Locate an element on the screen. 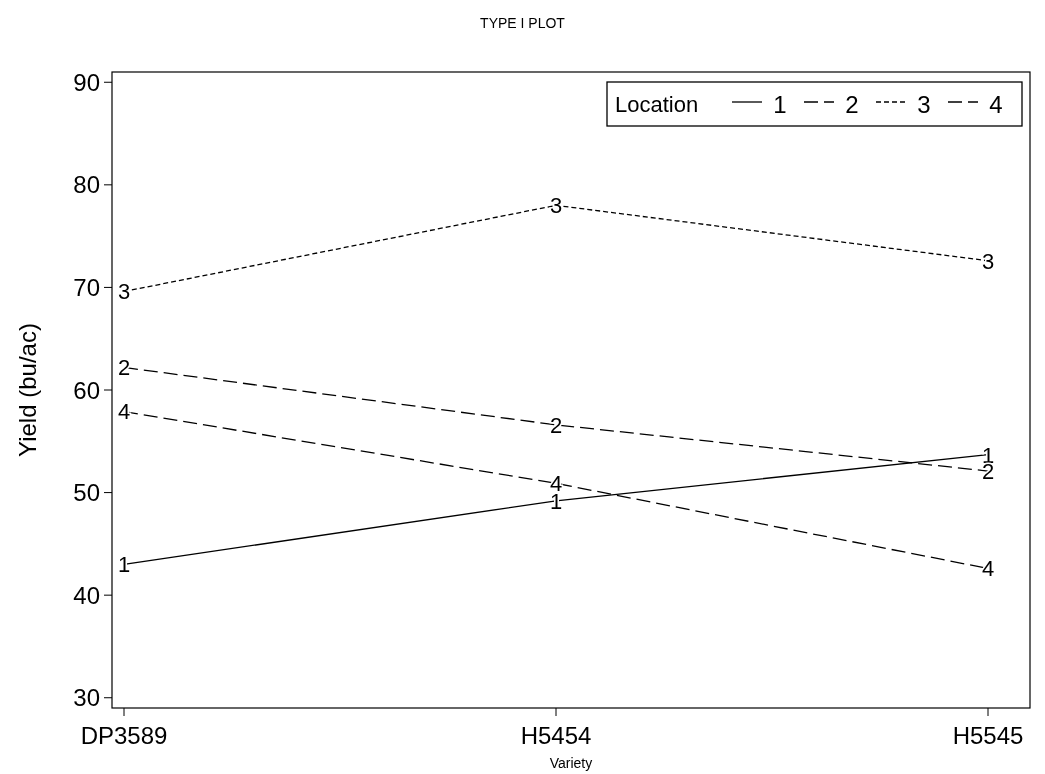  y-tick-label: 50 is located at coordinates (86, 493).